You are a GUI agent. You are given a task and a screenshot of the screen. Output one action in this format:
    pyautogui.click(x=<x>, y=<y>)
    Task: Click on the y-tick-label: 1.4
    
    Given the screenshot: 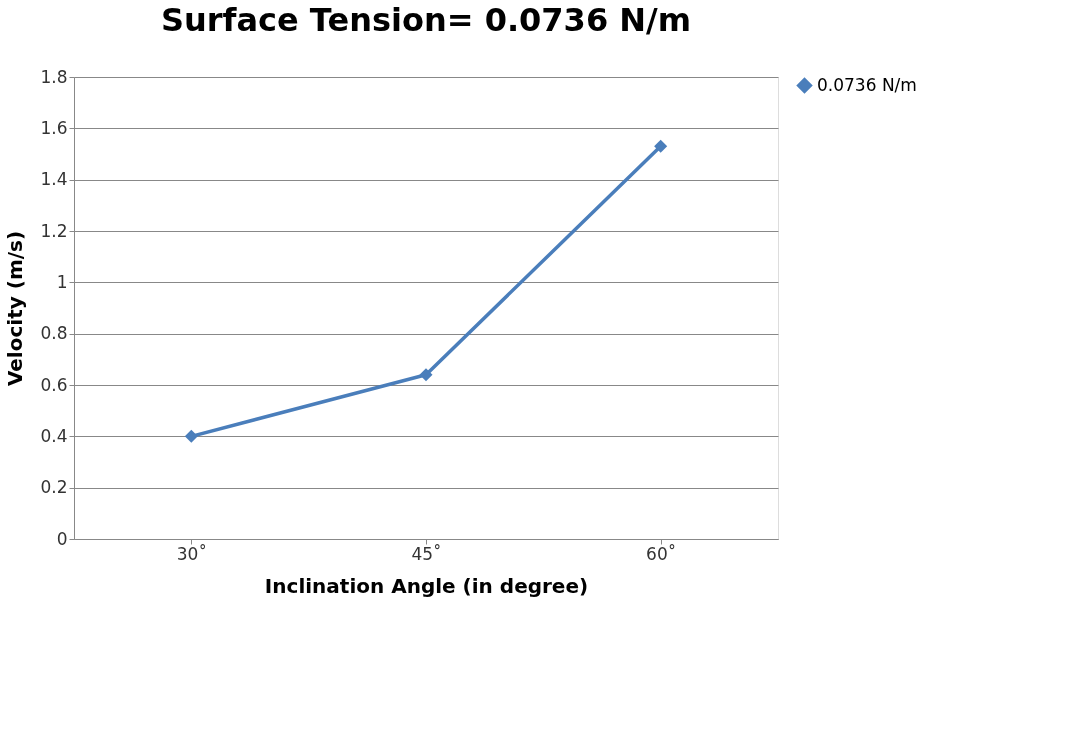 What is the action you would take?
    pyautogui.click(x=54, y=179)
    